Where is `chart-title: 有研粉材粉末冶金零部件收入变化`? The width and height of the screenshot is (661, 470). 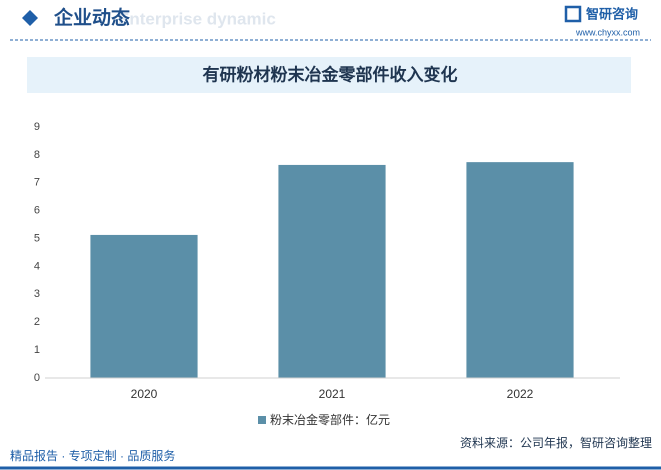
chart-title: 有研粉材粉末冶金零部件收入变化 is located at coordinates (330, 74).